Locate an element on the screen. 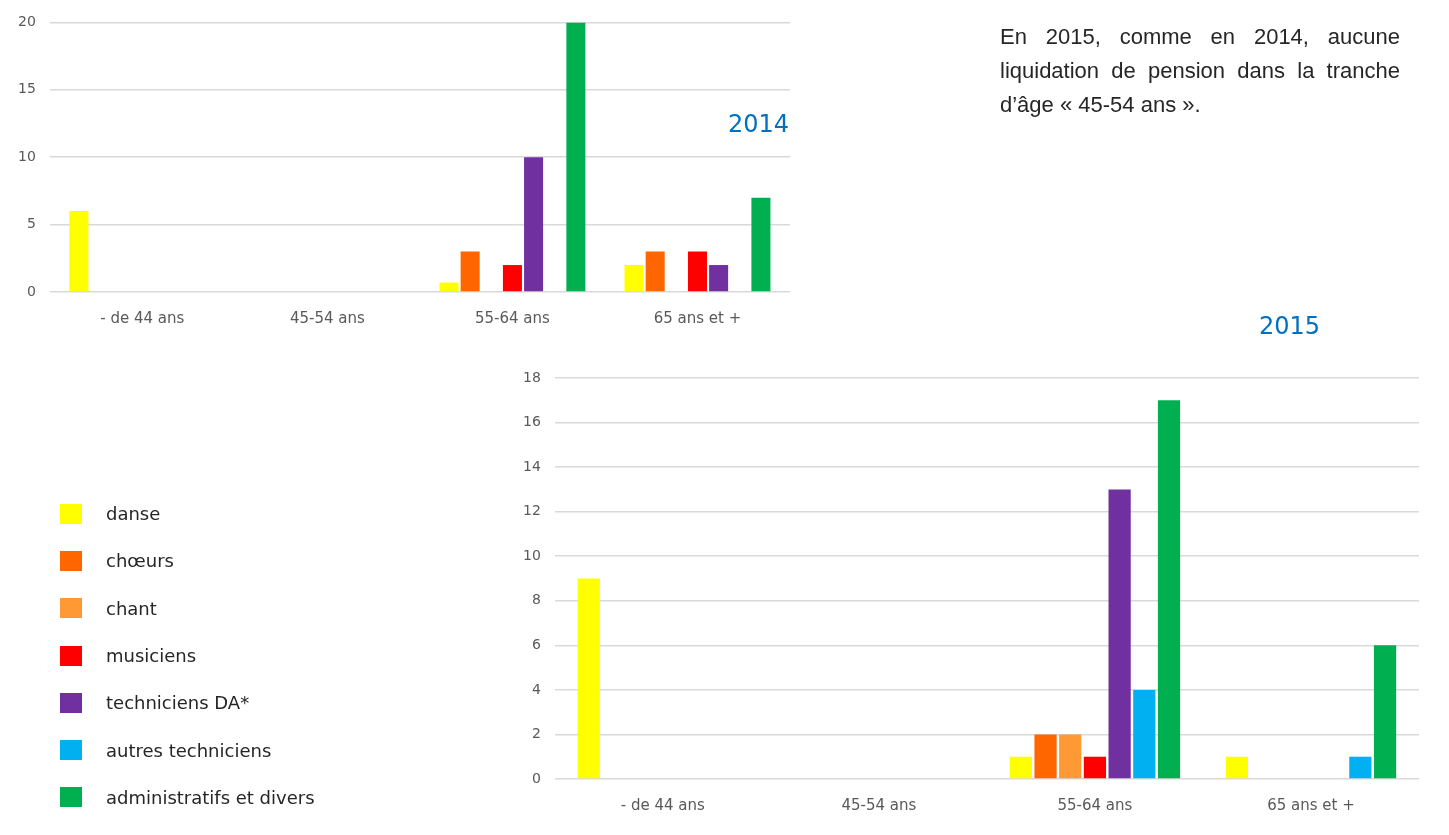  legend-label: administratifs et divers is located at coordinates (210, 797).